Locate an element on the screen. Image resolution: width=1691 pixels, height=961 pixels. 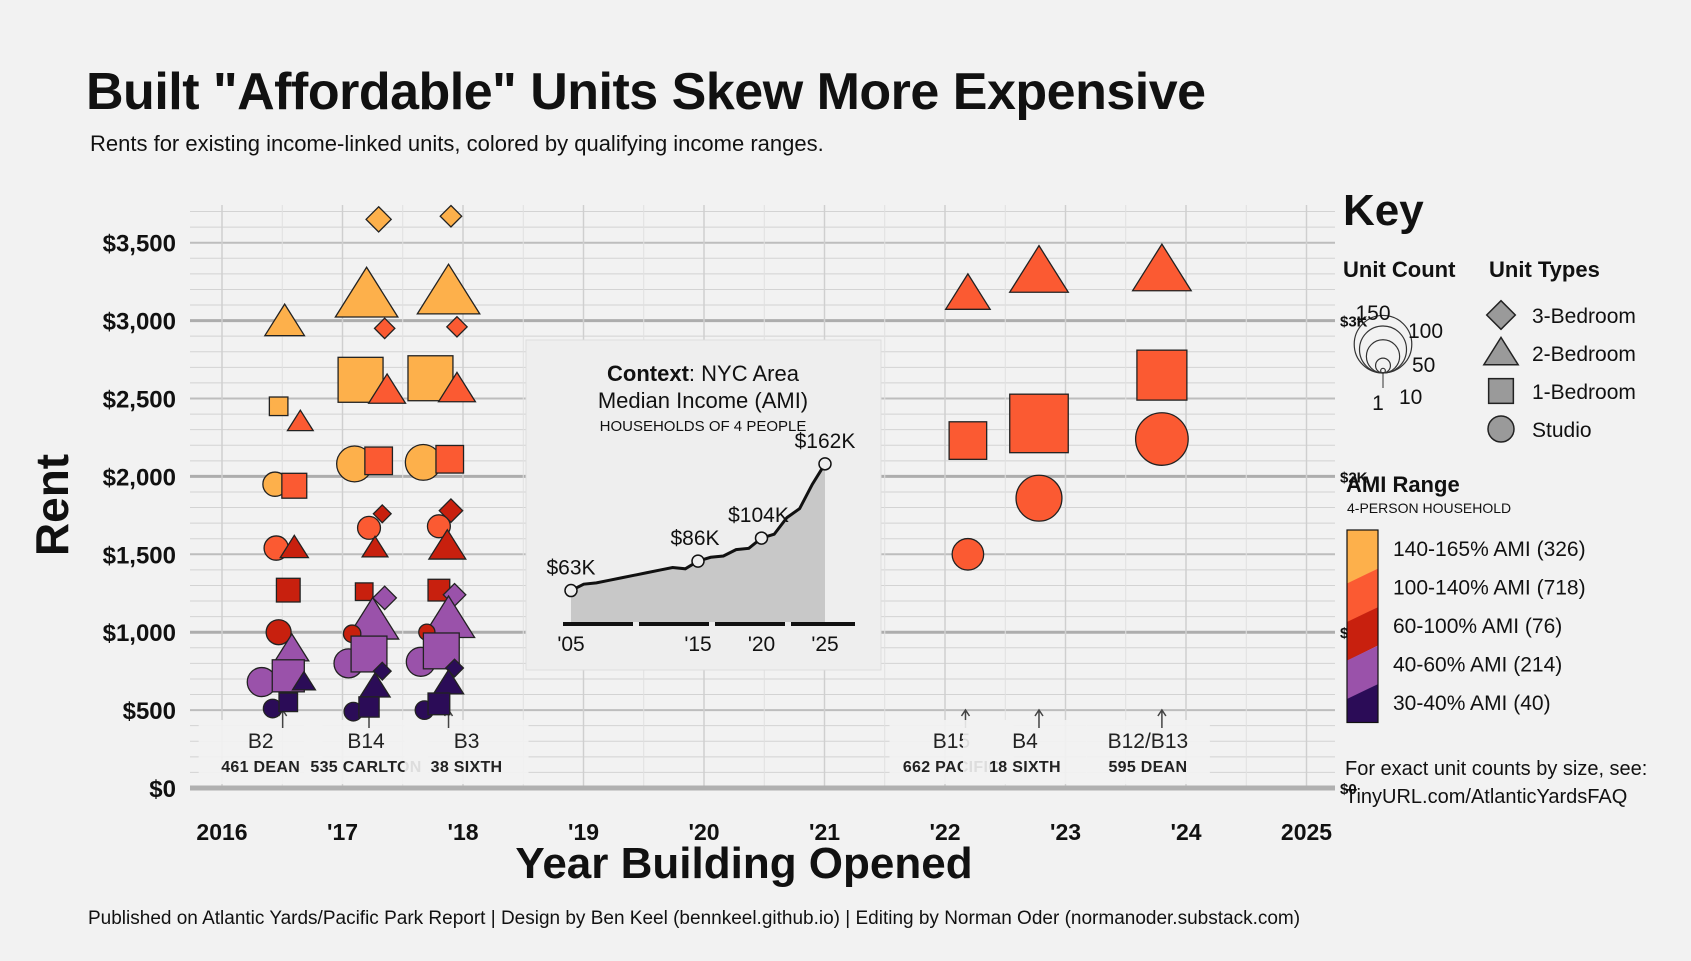
x-tick-label: 2025 is located at coordinates (1306, 832).